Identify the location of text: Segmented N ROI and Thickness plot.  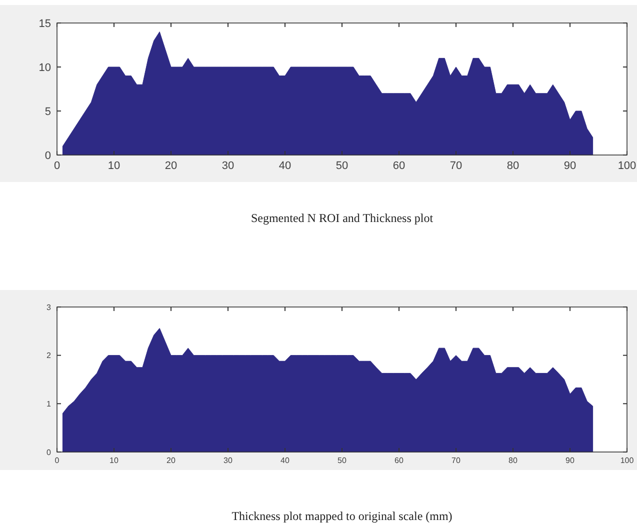
(342, 218).